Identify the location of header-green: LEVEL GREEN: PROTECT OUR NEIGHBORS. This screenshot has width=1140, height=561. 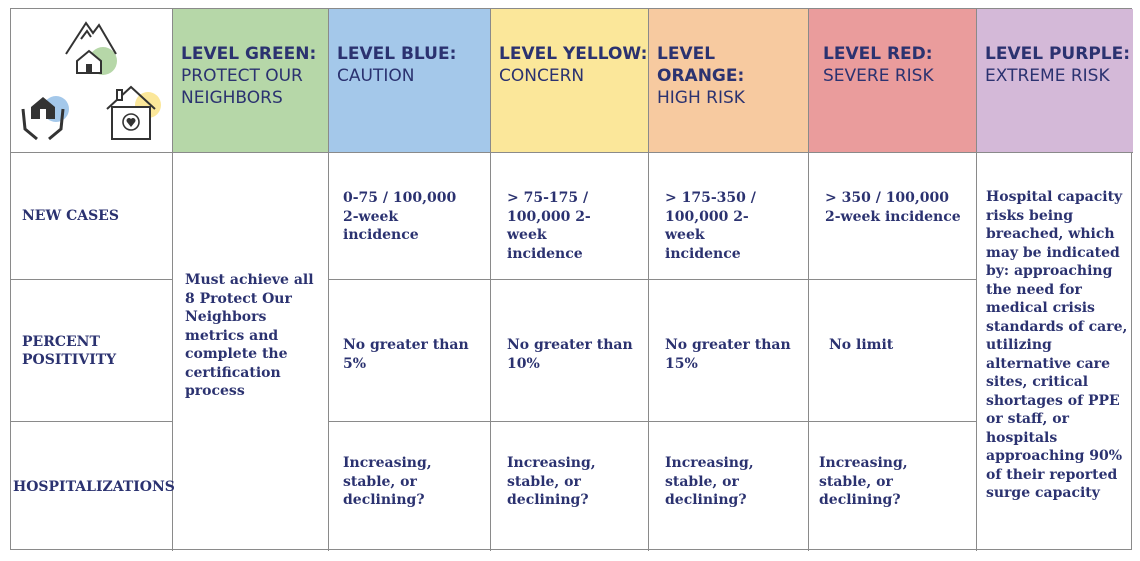
(251, 81).